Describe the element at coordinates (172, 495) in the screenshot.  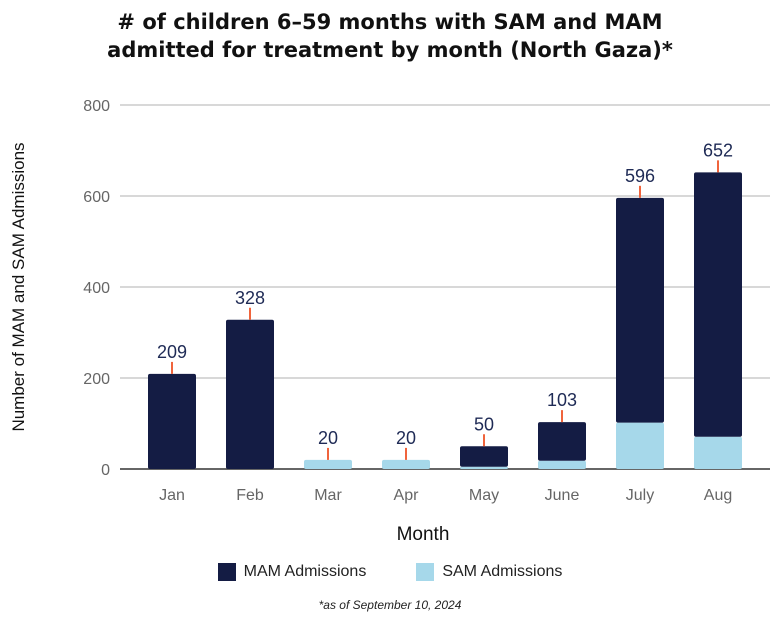
I see `x-tick-label: Jan` at that location.